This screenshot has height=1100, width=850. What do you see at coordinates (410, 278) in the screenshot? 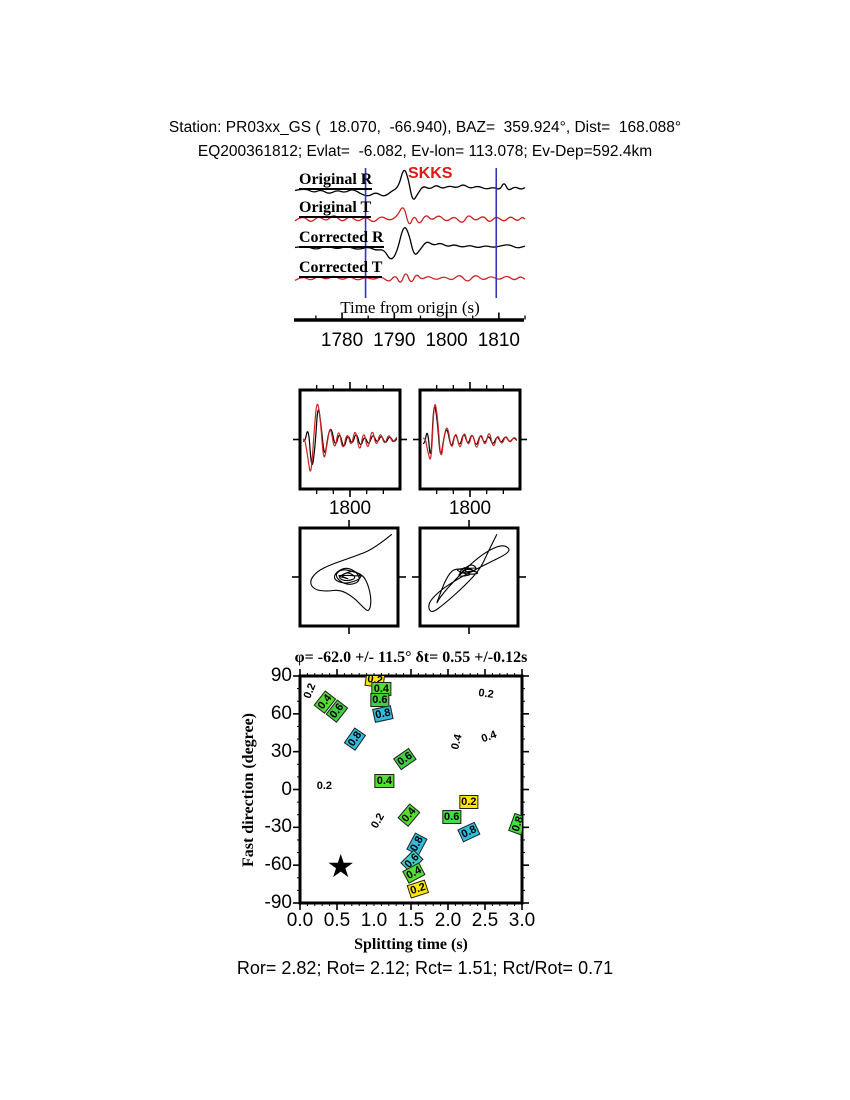
I see `trace-corrected-t` at bounding box center [410, 278].